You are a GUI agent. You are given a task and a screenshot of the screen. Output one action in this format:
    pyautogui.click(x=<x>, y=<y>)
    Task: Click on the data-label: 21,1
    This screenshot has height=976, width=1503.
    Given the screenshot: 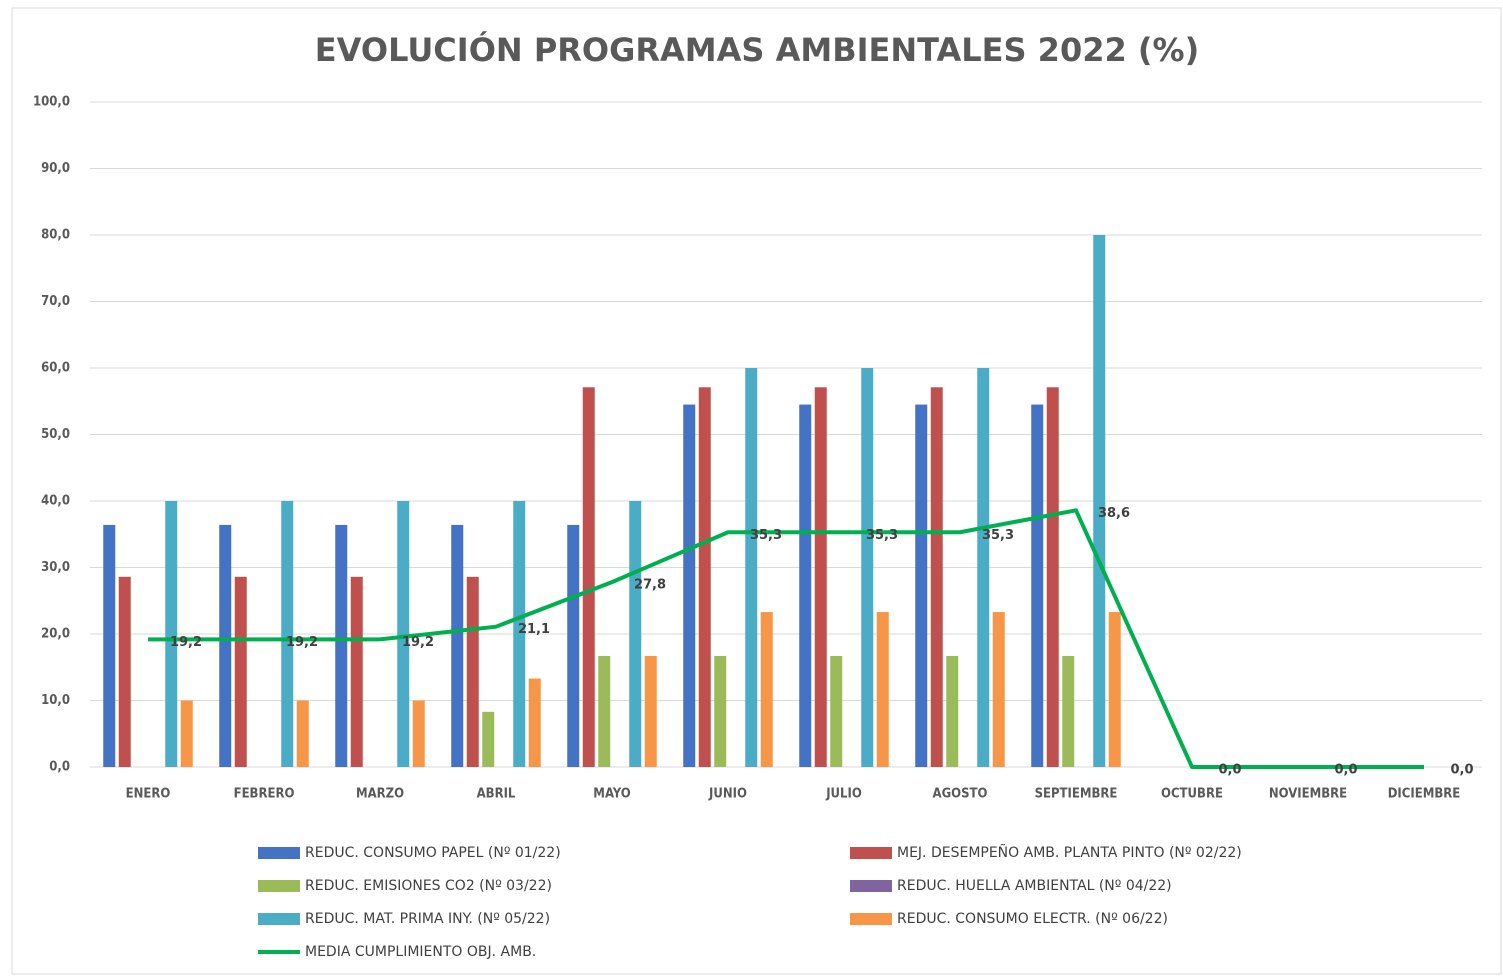 What is the action you would take?
    pyautogui.click(x=534, y=629)
    